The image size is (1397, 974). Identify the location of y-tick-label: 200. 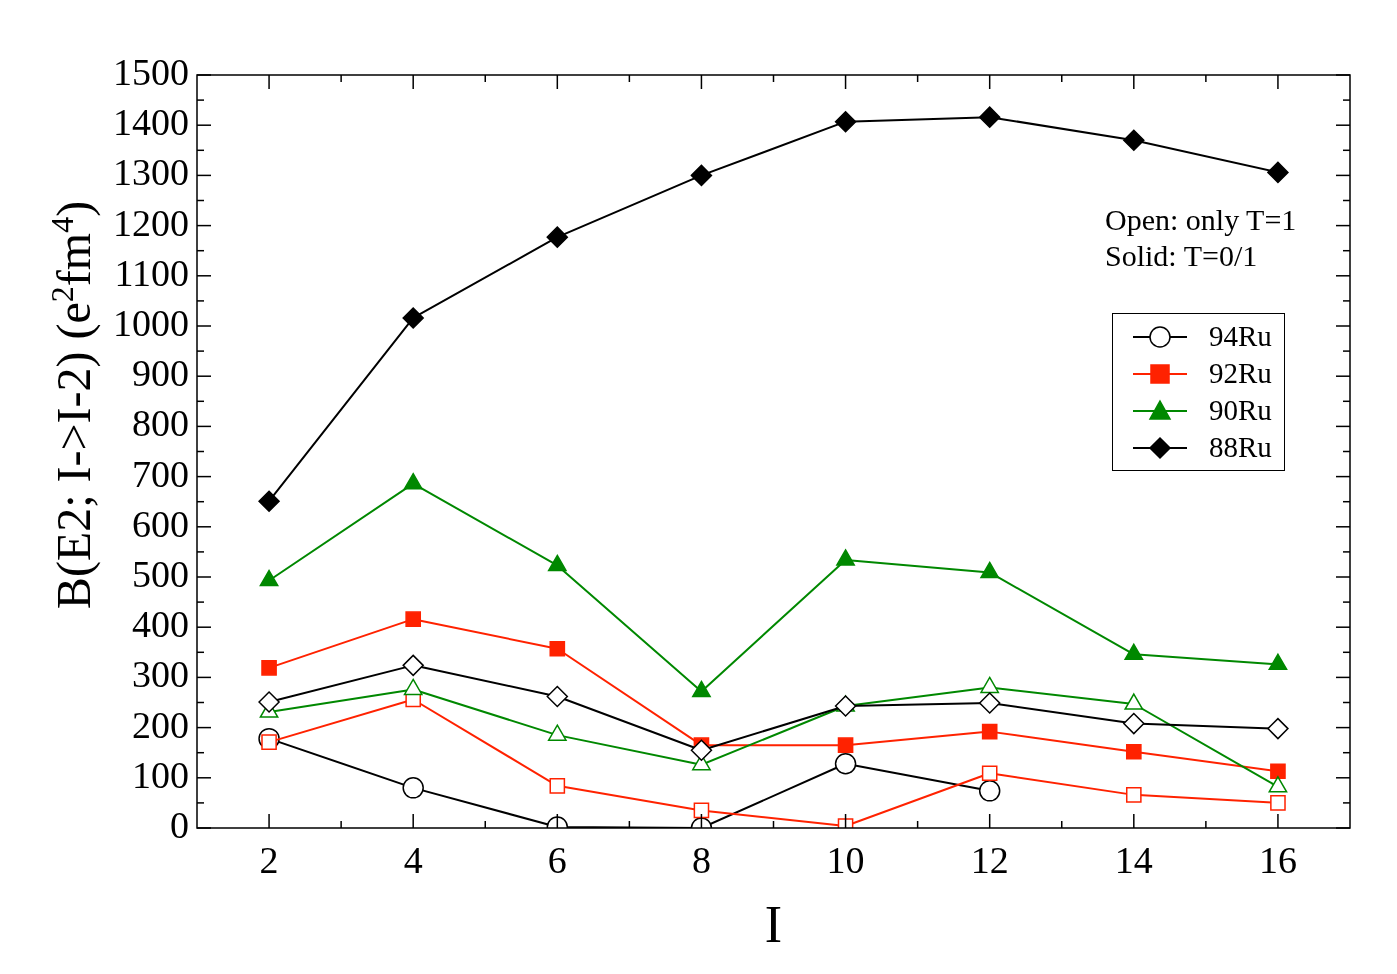
(160, 724).